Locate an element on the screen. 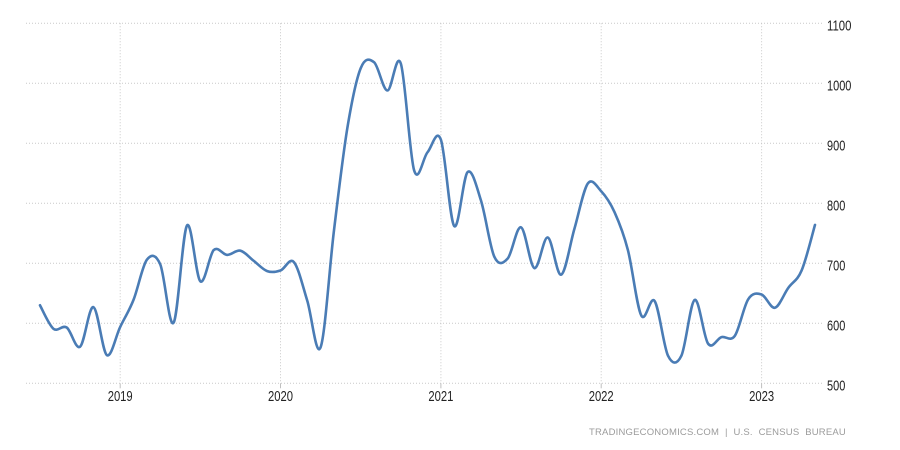  y-axis-tick-label: 900 is located at coordinates (836, 145).